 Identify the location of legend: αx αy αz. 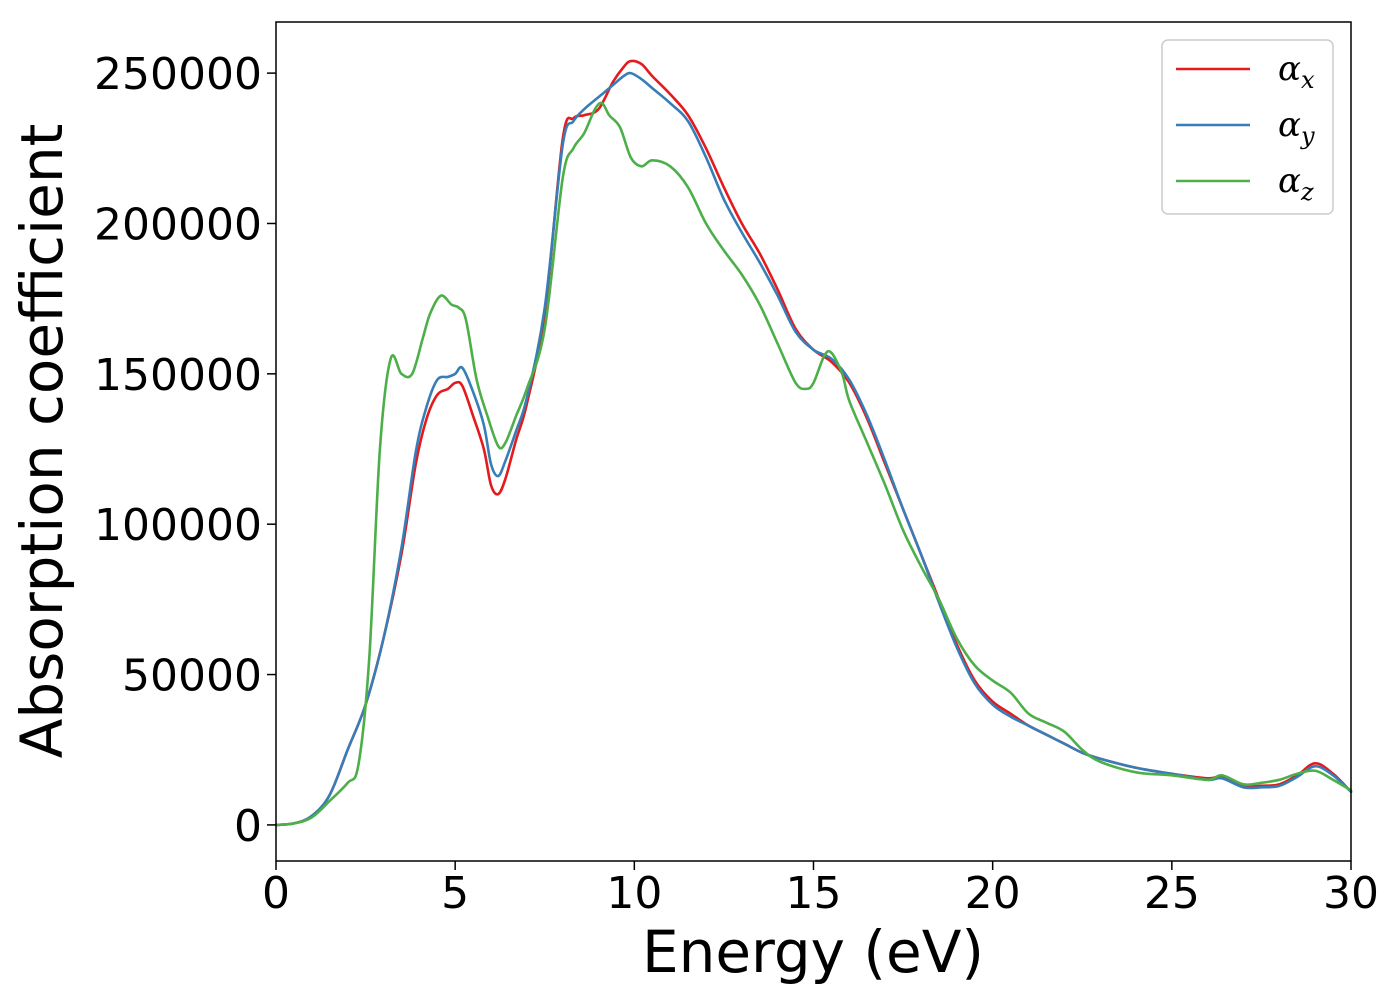
(1247, 127).